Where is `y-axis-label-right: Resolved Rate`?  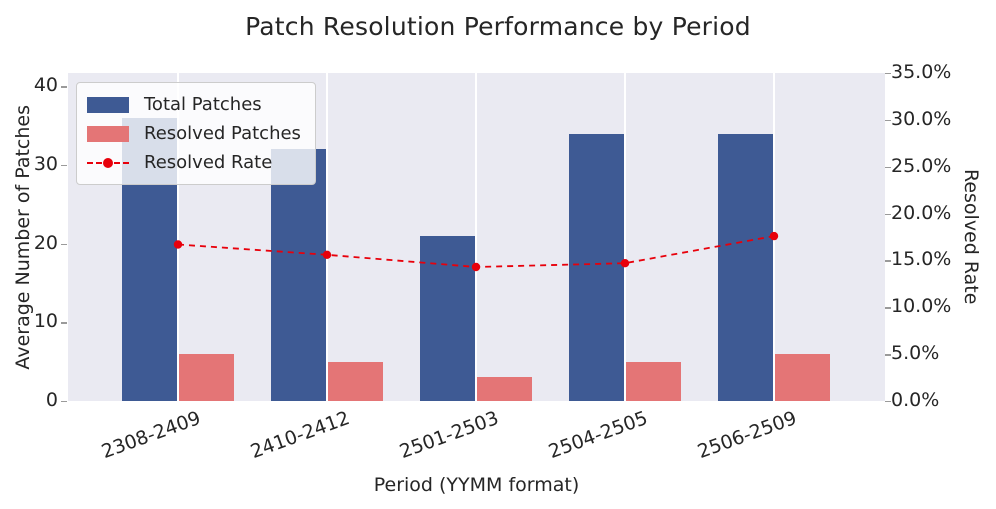
y-axis-label-right: Resolved Rate is located at coordinates (971, 237).